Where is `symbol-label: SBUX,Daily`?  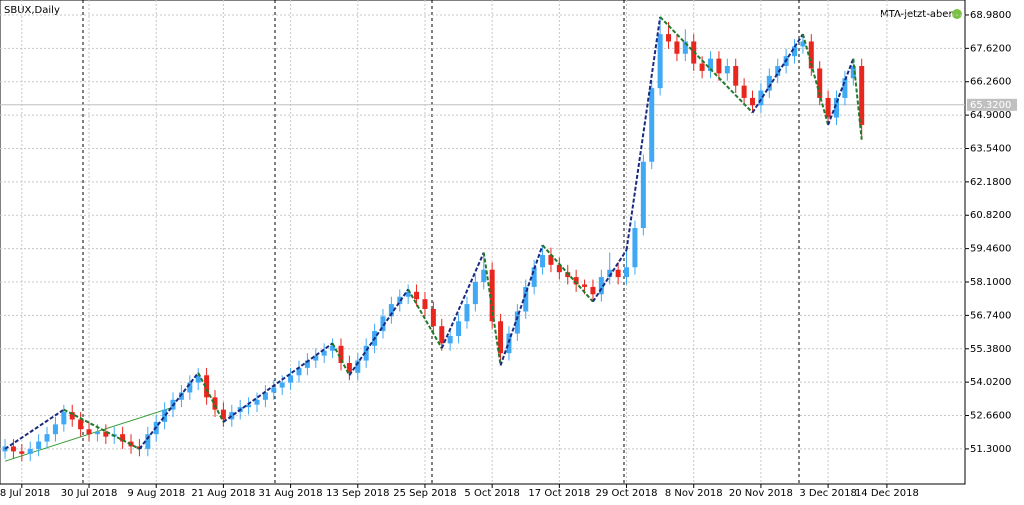 symbol-label: SBUX,Daily is located at coordinates (32, 10).